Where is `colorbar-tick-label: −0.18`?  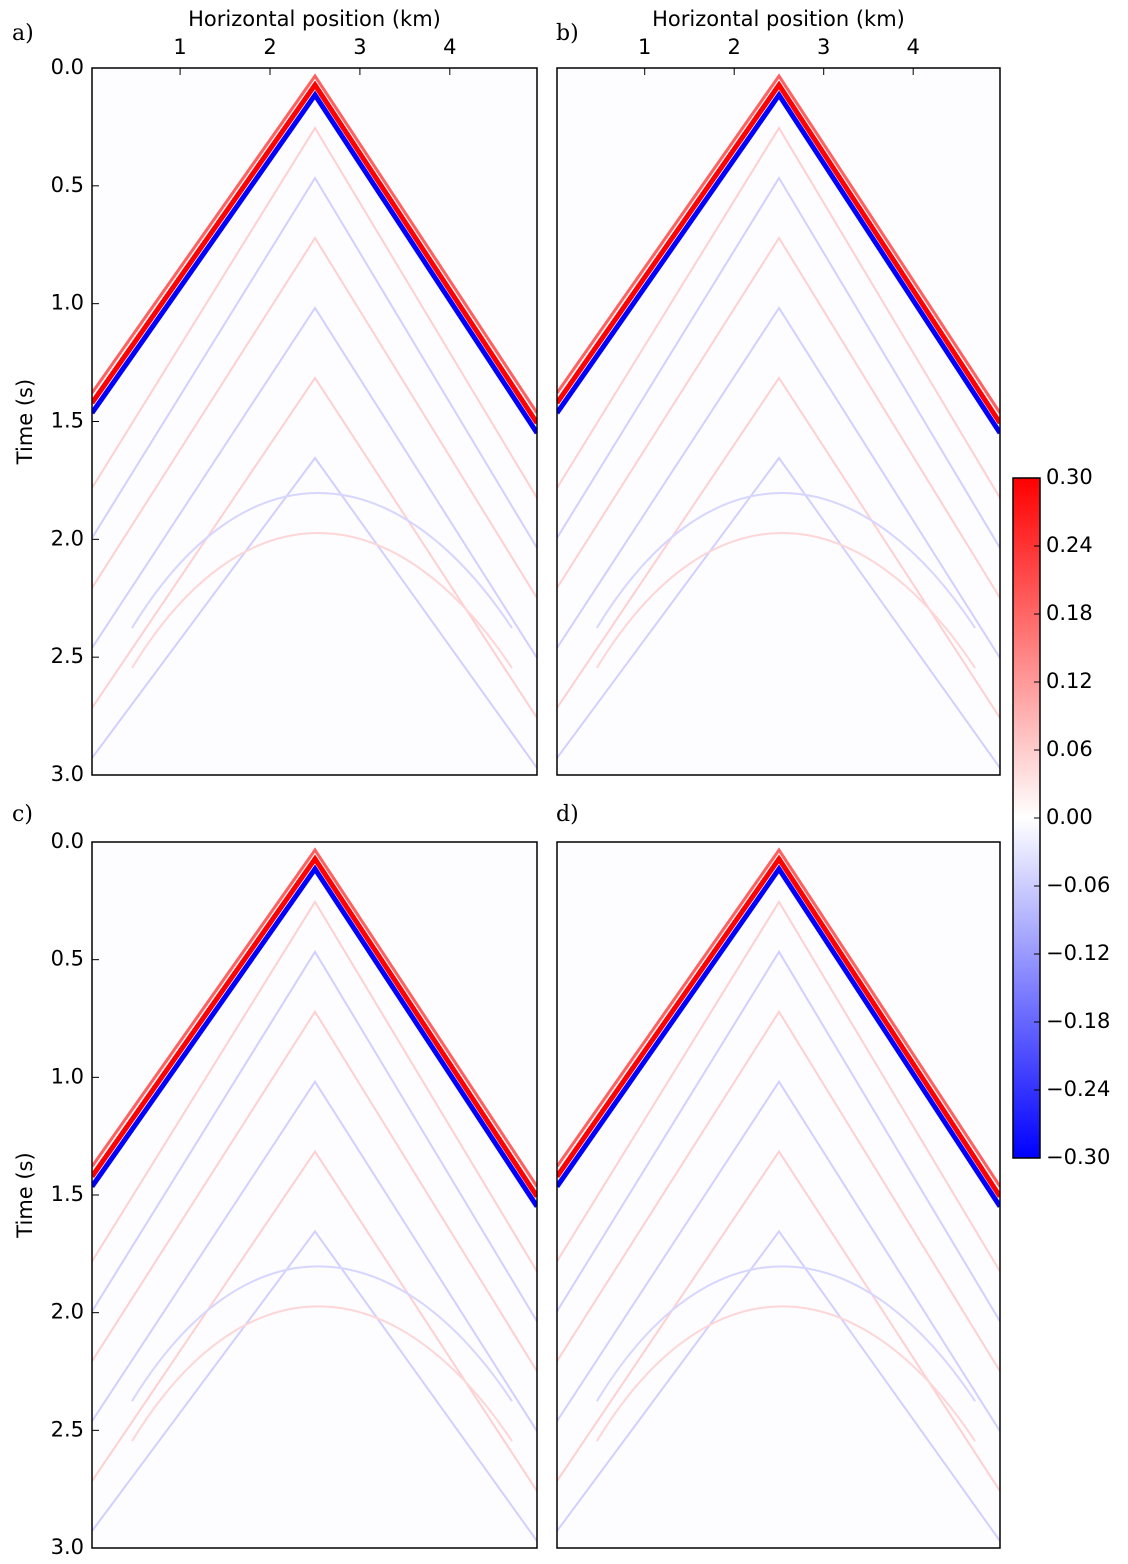 colorbar-tick-label: −0.18 is located at coordinates (1078, 1021).